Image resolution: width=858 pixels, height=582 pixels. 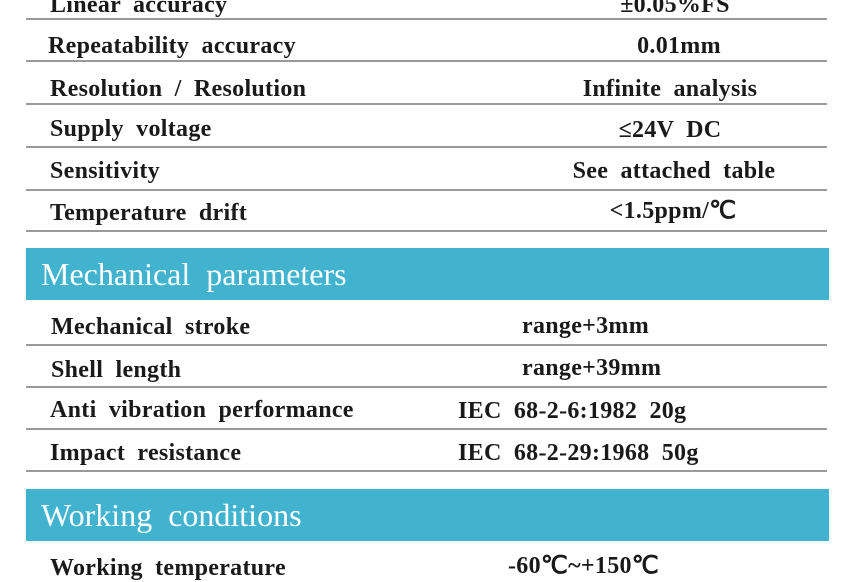 What do you see at coordinates (674, 171) in the screenshot?
I see `spec-value: See attached table` at bounding box center [674, 171].